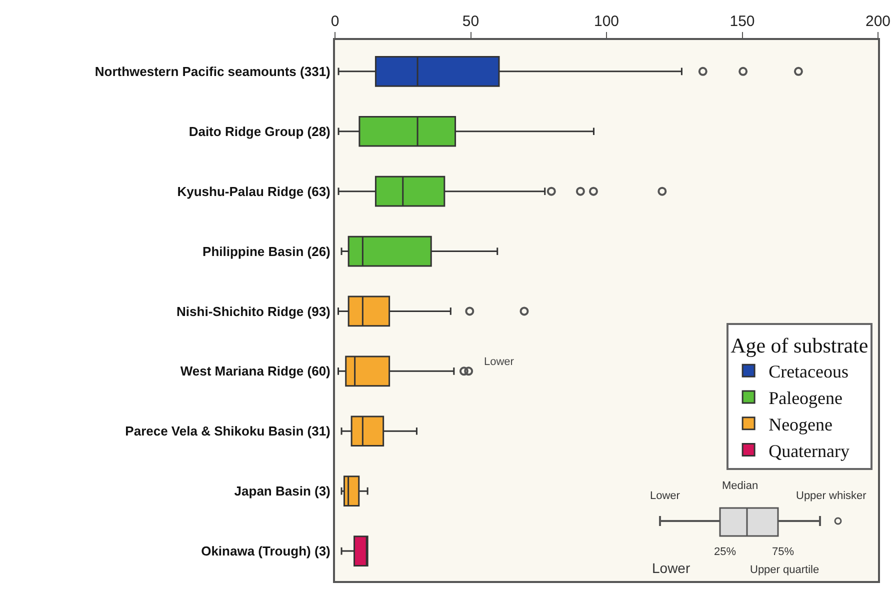 The height and width of the screenshot is (589, 894). Describe the element at coordinates (831, 496) in the screenshot. I see `annotation: Upper whisker` at that location.